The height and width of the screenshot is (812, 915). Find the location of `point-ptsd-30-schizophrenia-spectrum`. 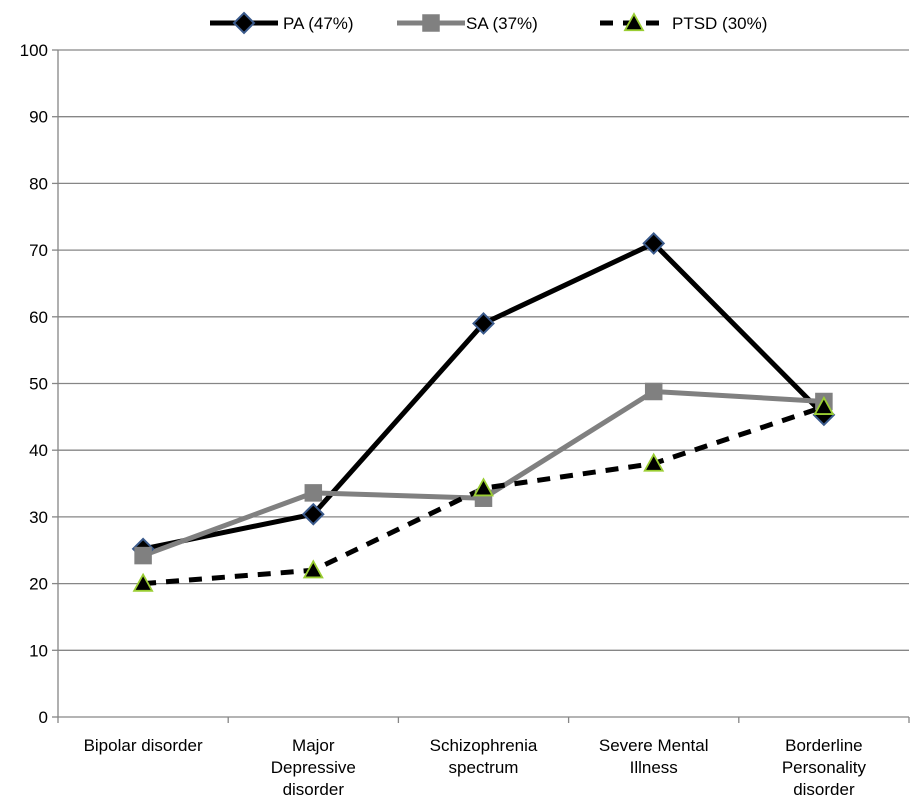

point-ptsd-30-schizophrenia-spectrum is located at coordinates (483, 487).